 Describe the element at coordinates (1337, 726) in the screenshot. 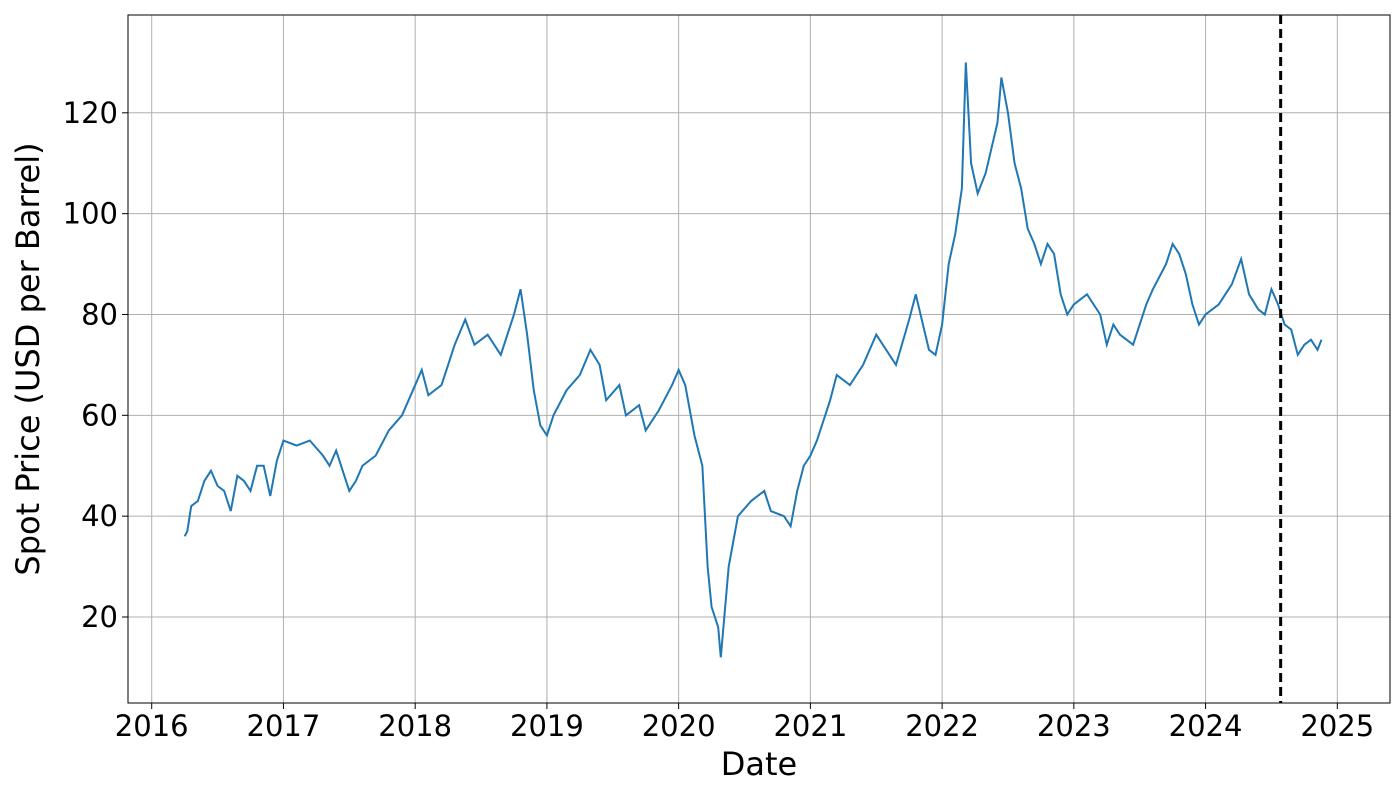

I see `x-tick-label: 2025` at that location.